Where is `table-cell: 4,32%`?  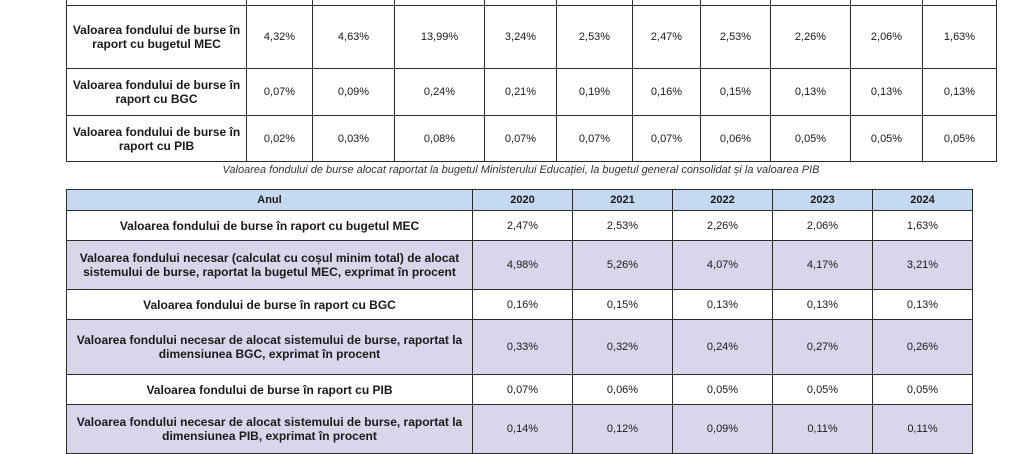
table-cell: 4,32% is located at coordinates (279, 37).